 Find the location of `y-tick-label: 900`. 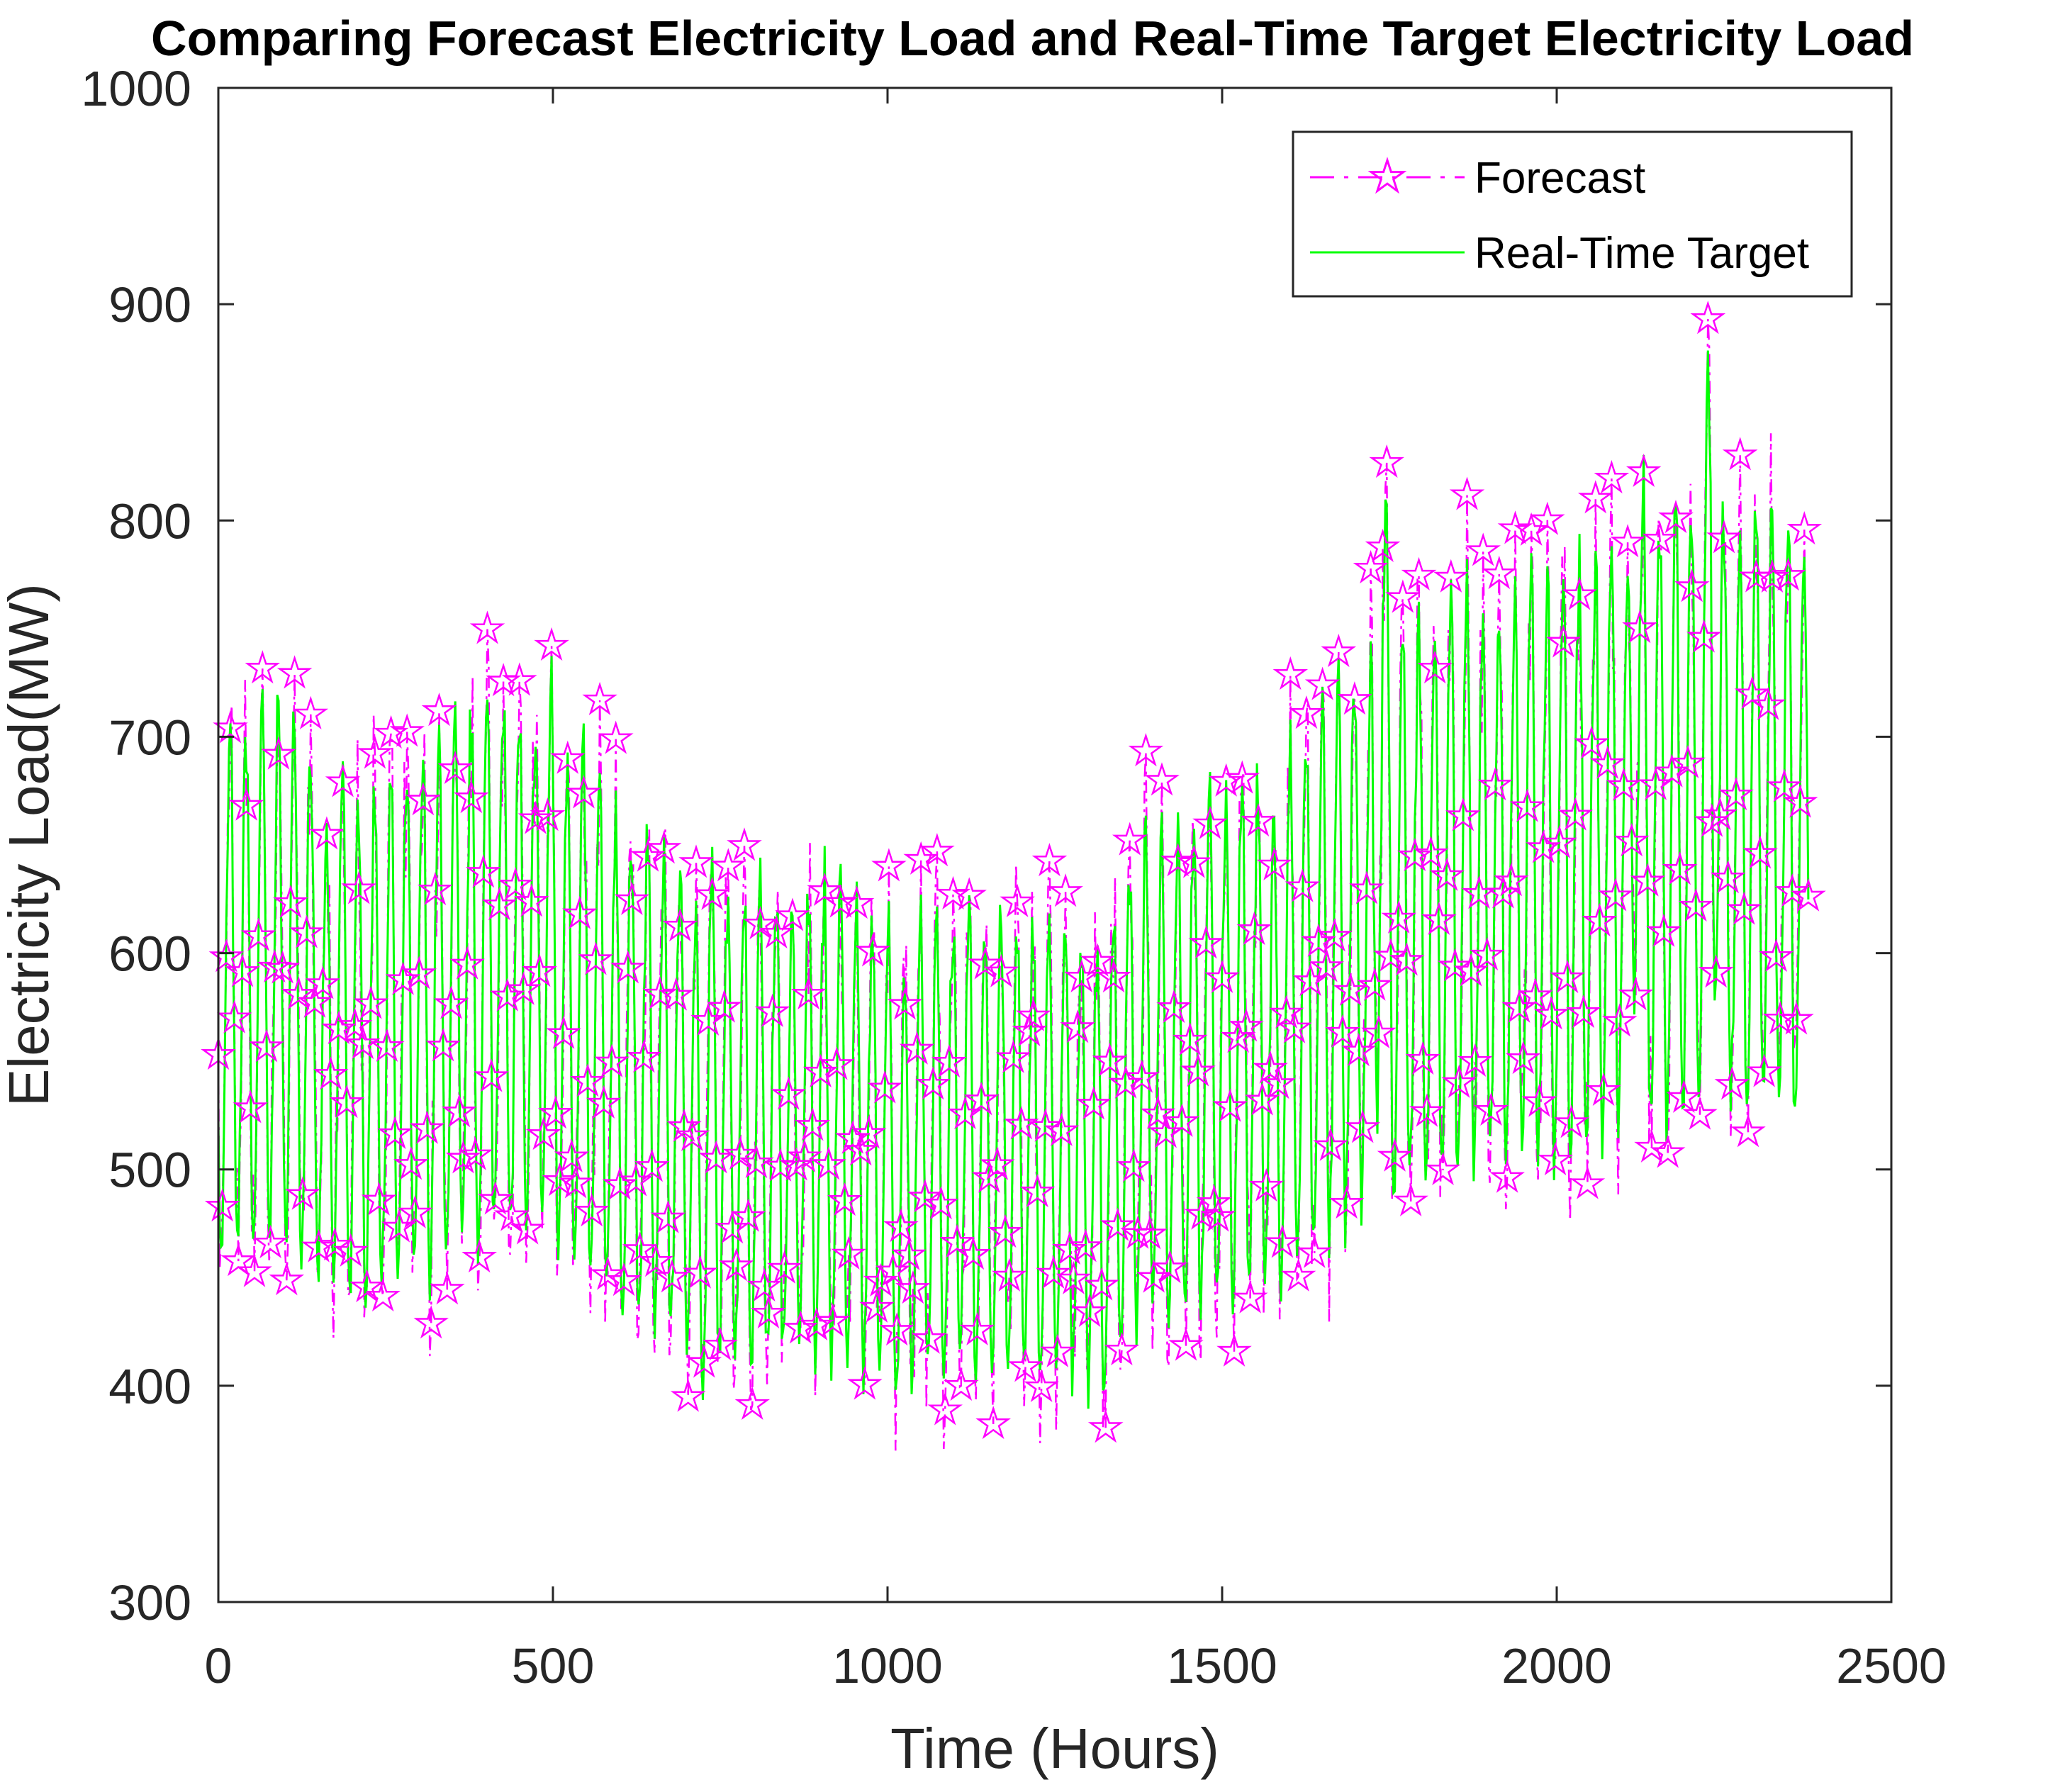

y-tick-label: 900 is located at coordinates (149, 305).